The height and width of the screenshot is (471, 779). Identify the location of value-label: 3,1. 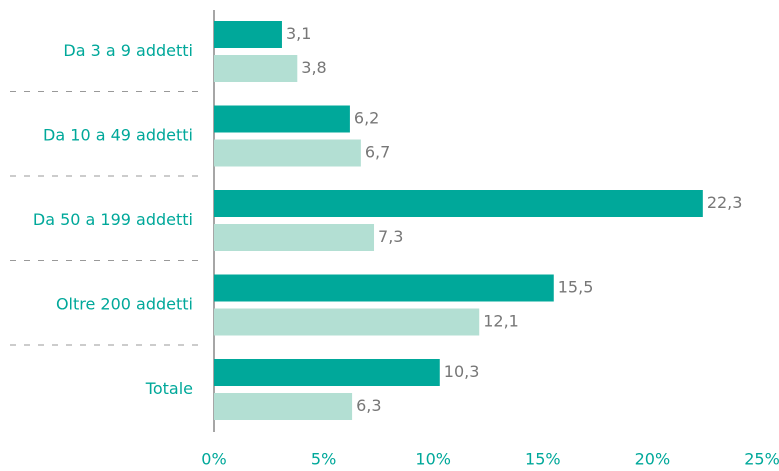
(298, 33).